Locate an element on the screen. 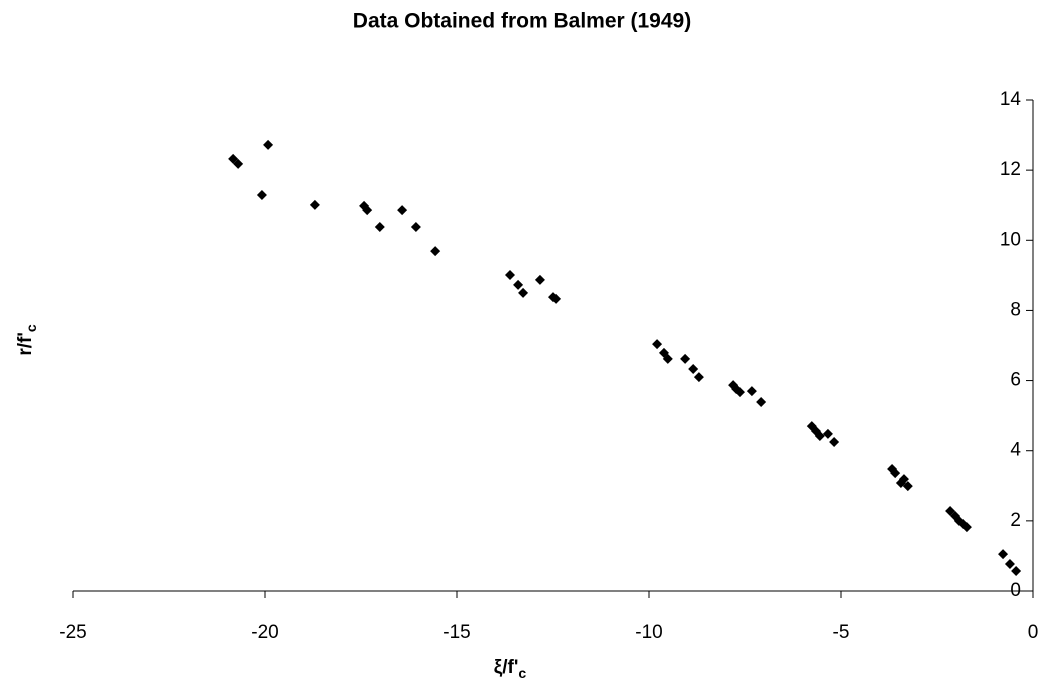 This screenshot has height=694, width=1044. y-tick-label: 14 is located at coordinates (1011, 99).